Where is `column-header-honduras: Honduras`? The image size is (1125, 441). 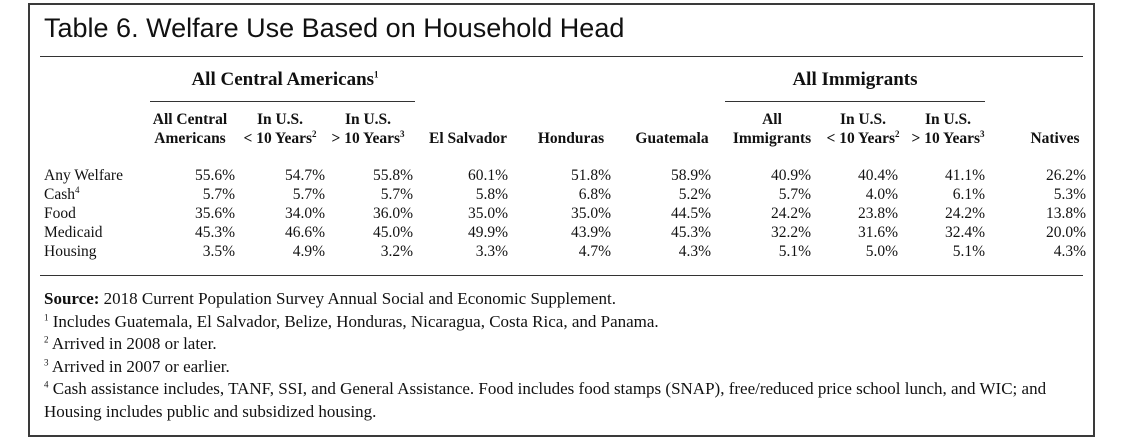 column-header-honduras: Honduras is located at coordinates (571, 138).